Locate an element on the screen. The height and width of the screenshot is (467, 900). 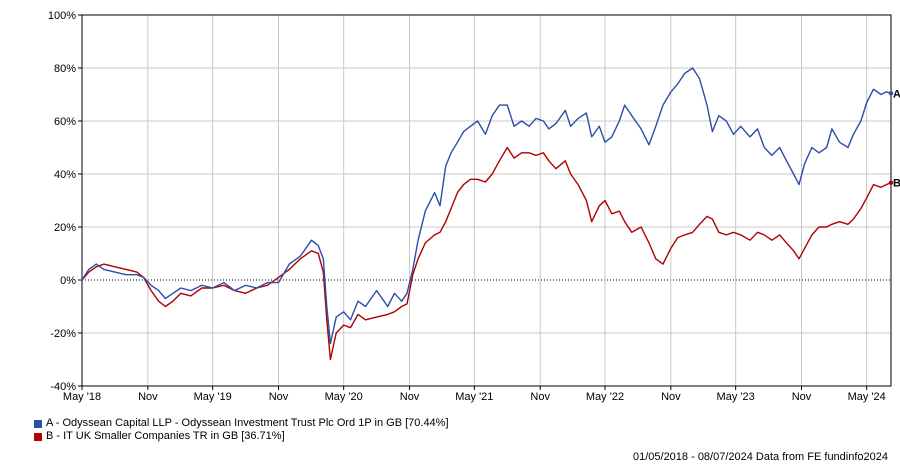
series-end-label-a: A is located at coordinates (896, 94).